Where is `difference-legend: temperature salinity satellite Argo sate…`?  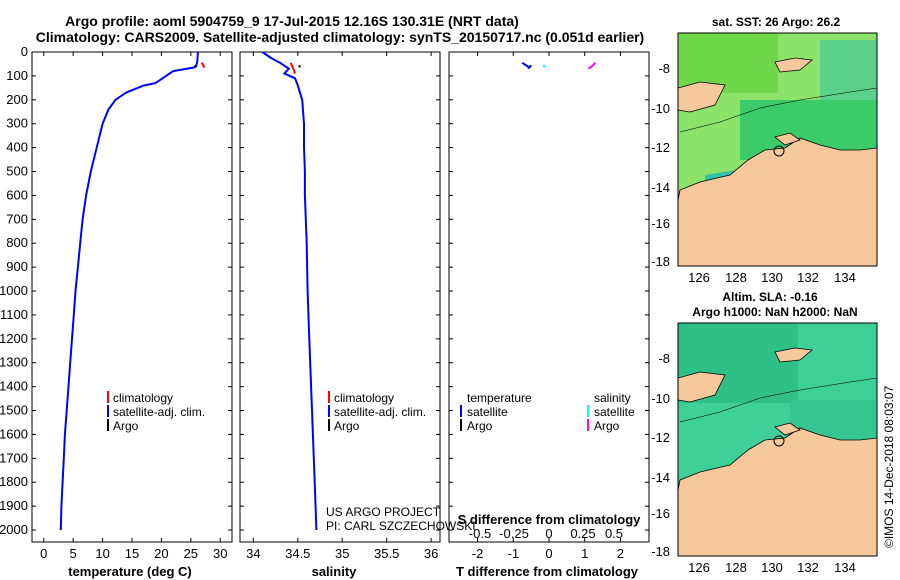
difference-legend: temperature salinity satellite Argo sate… is located at coordinates (547, 412).